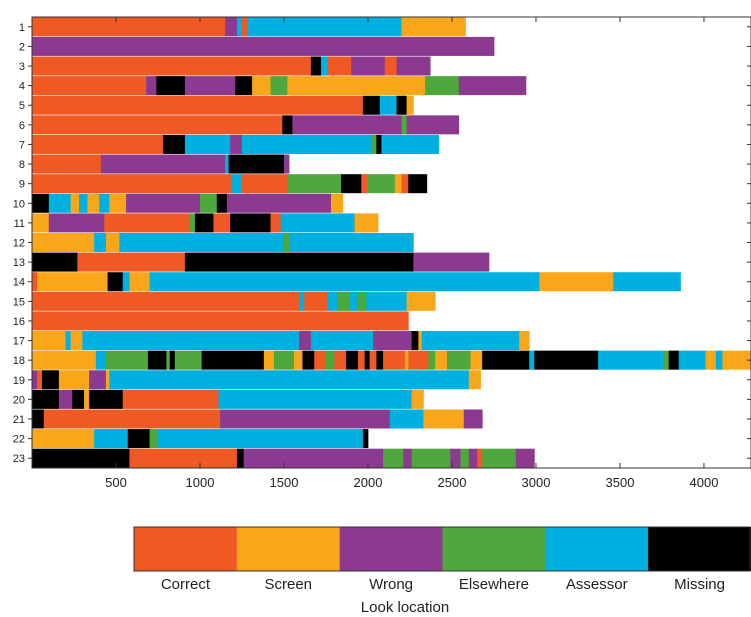  I want to click on y-tick-label: 19, so click(19, 381).